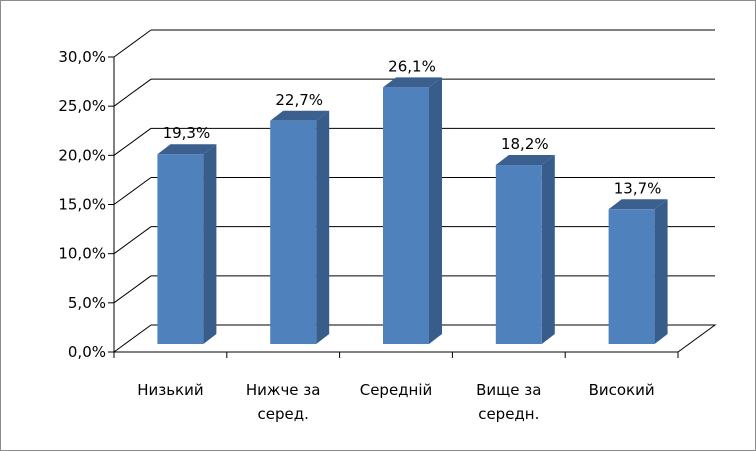 The image size is (756, 451). What do you see at coordinates (412, 66) in the screenshot?
I see `data-label: 26,1%` at bounding box center [412, 66].